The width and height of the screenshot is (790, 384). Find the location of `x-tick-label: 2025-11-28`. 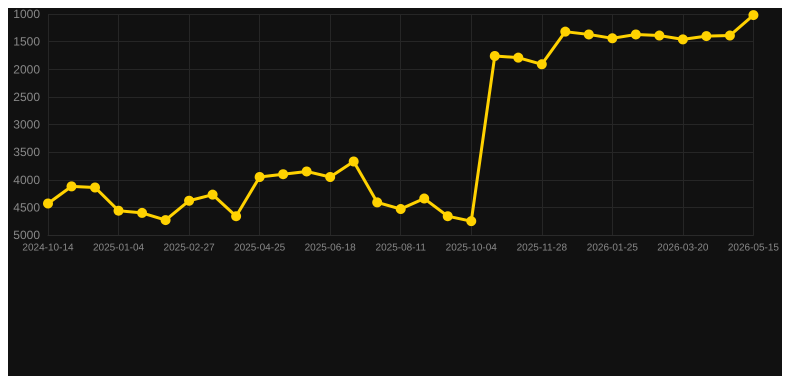

x-tick-label: 2025-11-28 is located at coordinates (542, 248).